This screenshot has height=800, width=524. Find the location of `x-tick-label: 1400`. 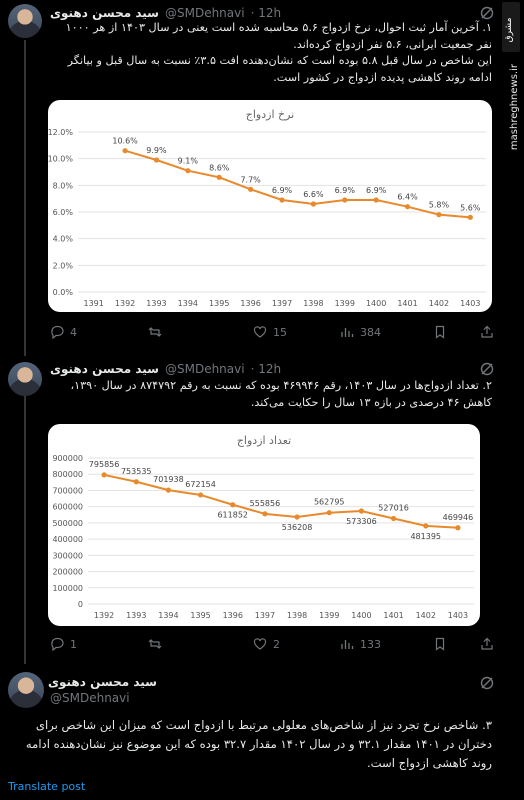

x-tick-label: 1400 is located at coordinates (376, 303).